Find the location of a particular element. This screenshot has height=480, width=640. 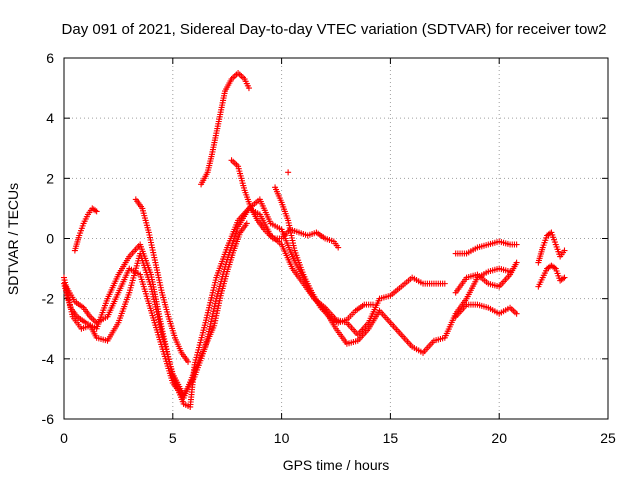

y-tick-label: 2 is located at coordinates (50, 178).